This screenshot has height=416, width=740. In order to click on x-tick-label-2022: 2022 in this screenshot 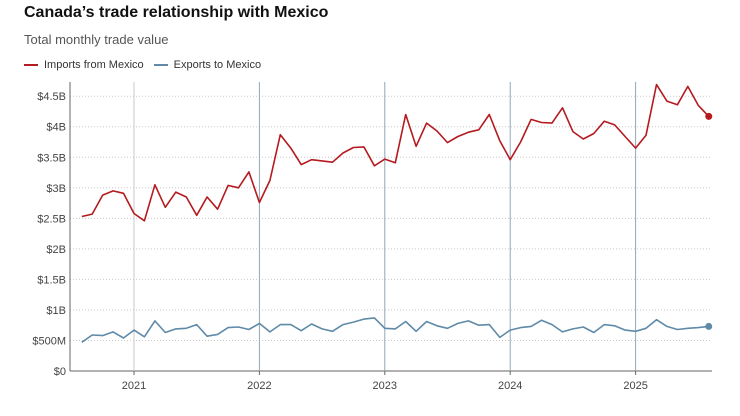, I will do `click(259, 386)`.